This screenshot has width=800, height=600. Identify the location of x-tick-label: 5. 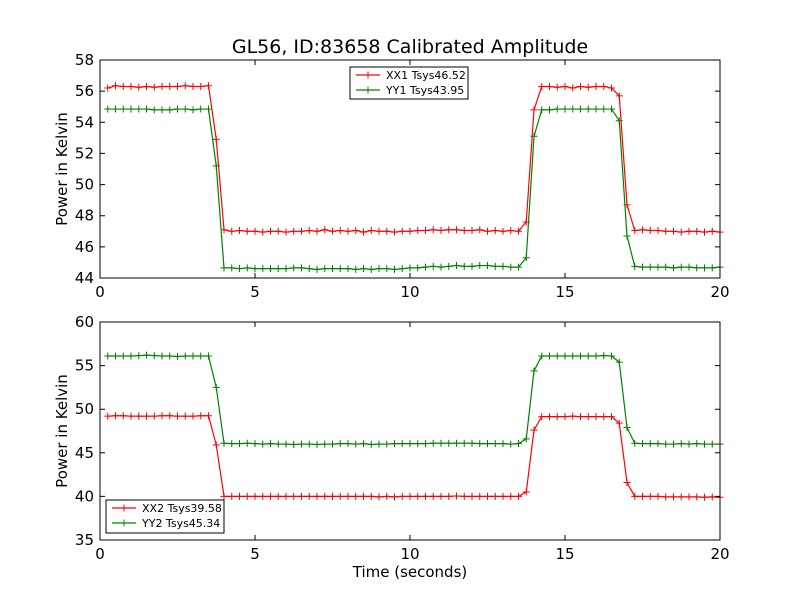
(255, 292).